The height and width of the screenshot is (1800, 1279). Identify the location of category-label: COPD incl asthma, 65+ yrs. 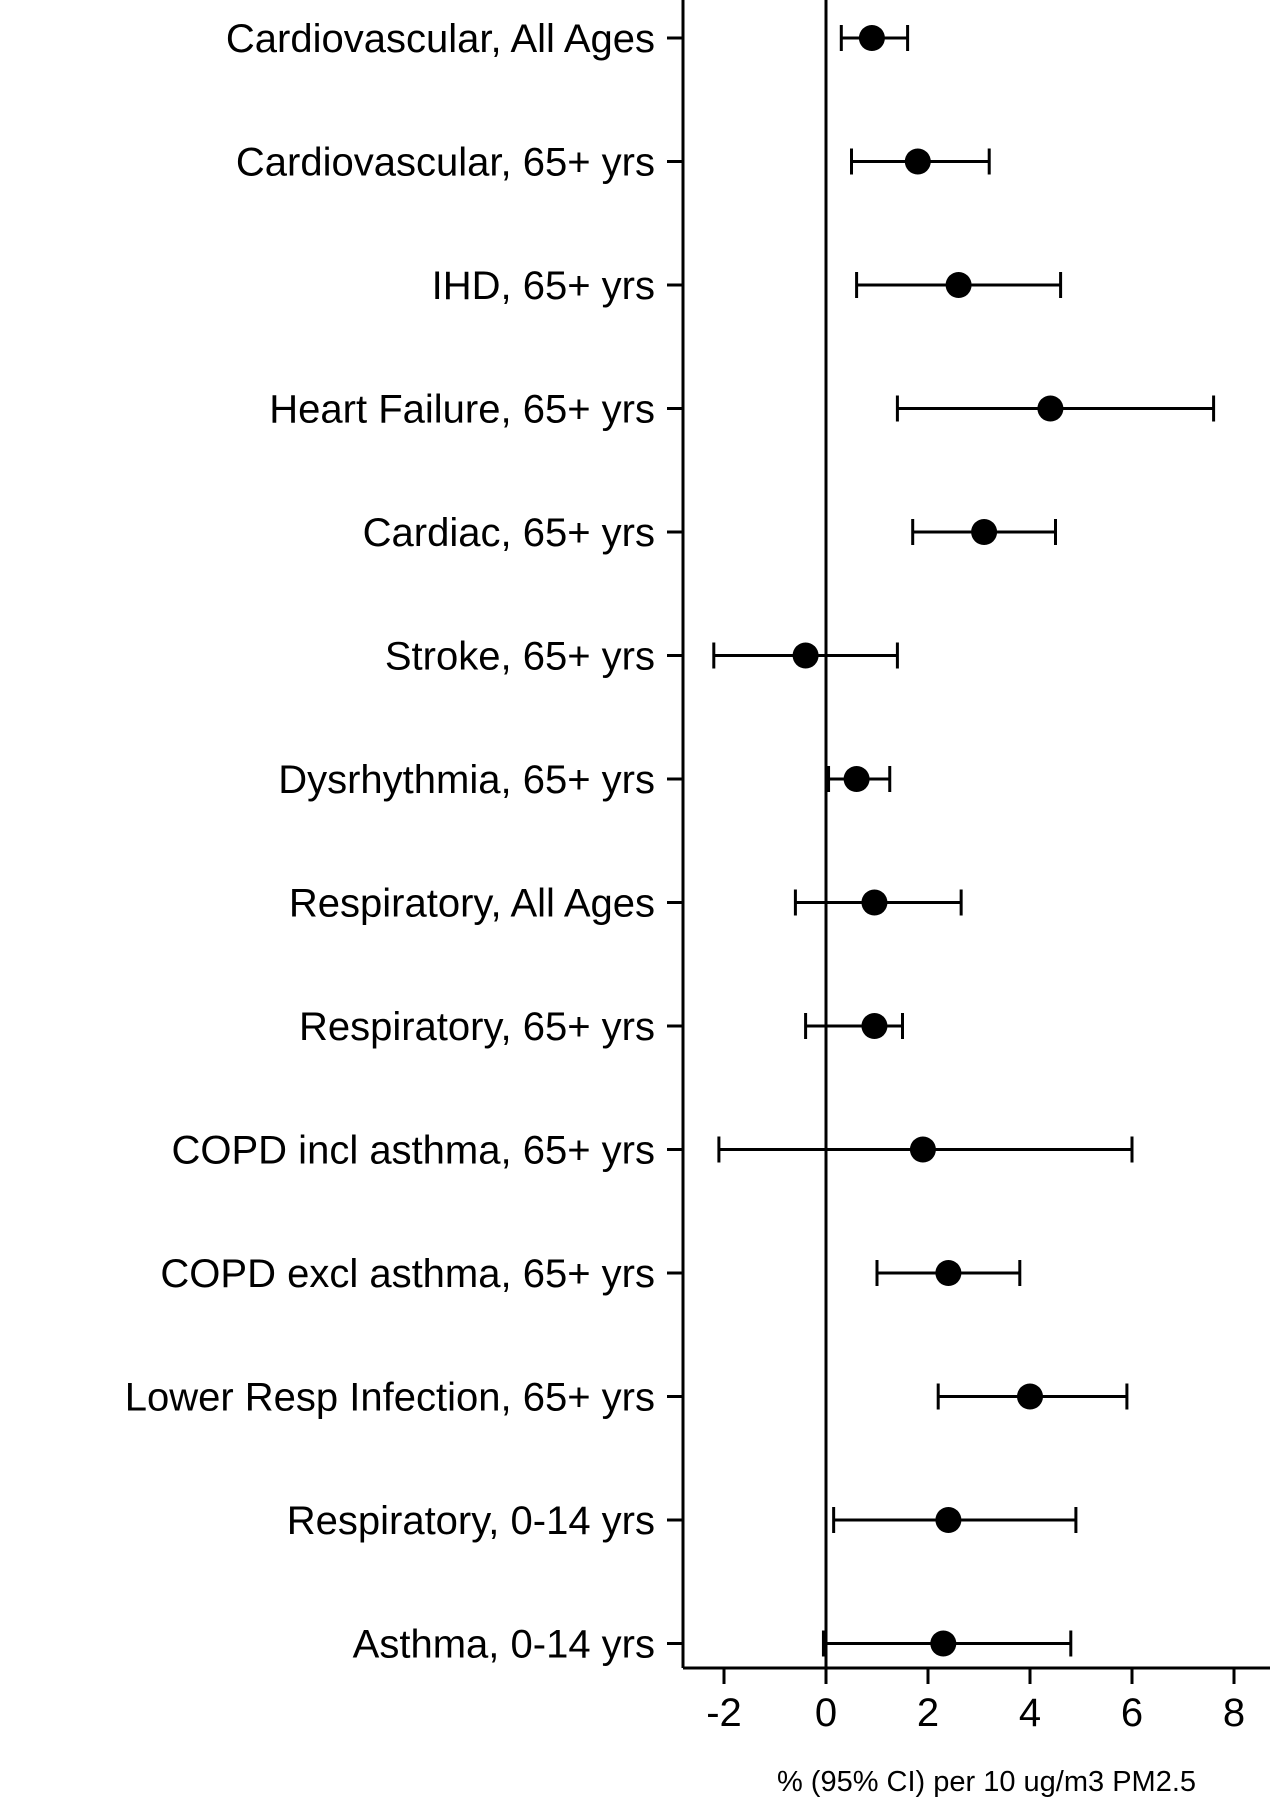
(414, 1151).